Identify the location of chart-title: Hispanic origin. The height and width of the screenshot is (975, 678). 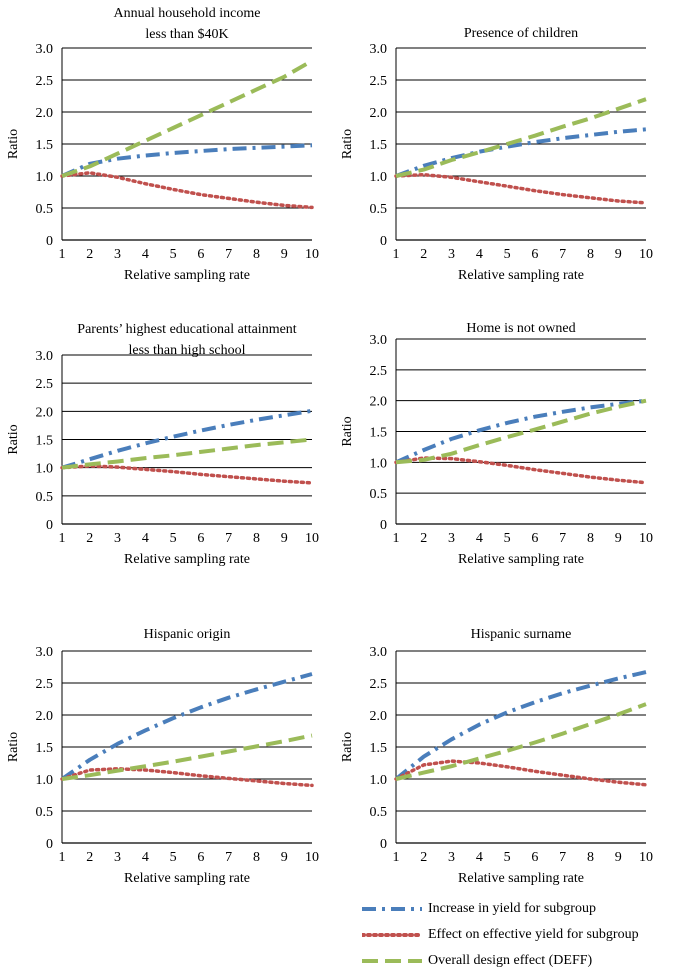
(187, 634).